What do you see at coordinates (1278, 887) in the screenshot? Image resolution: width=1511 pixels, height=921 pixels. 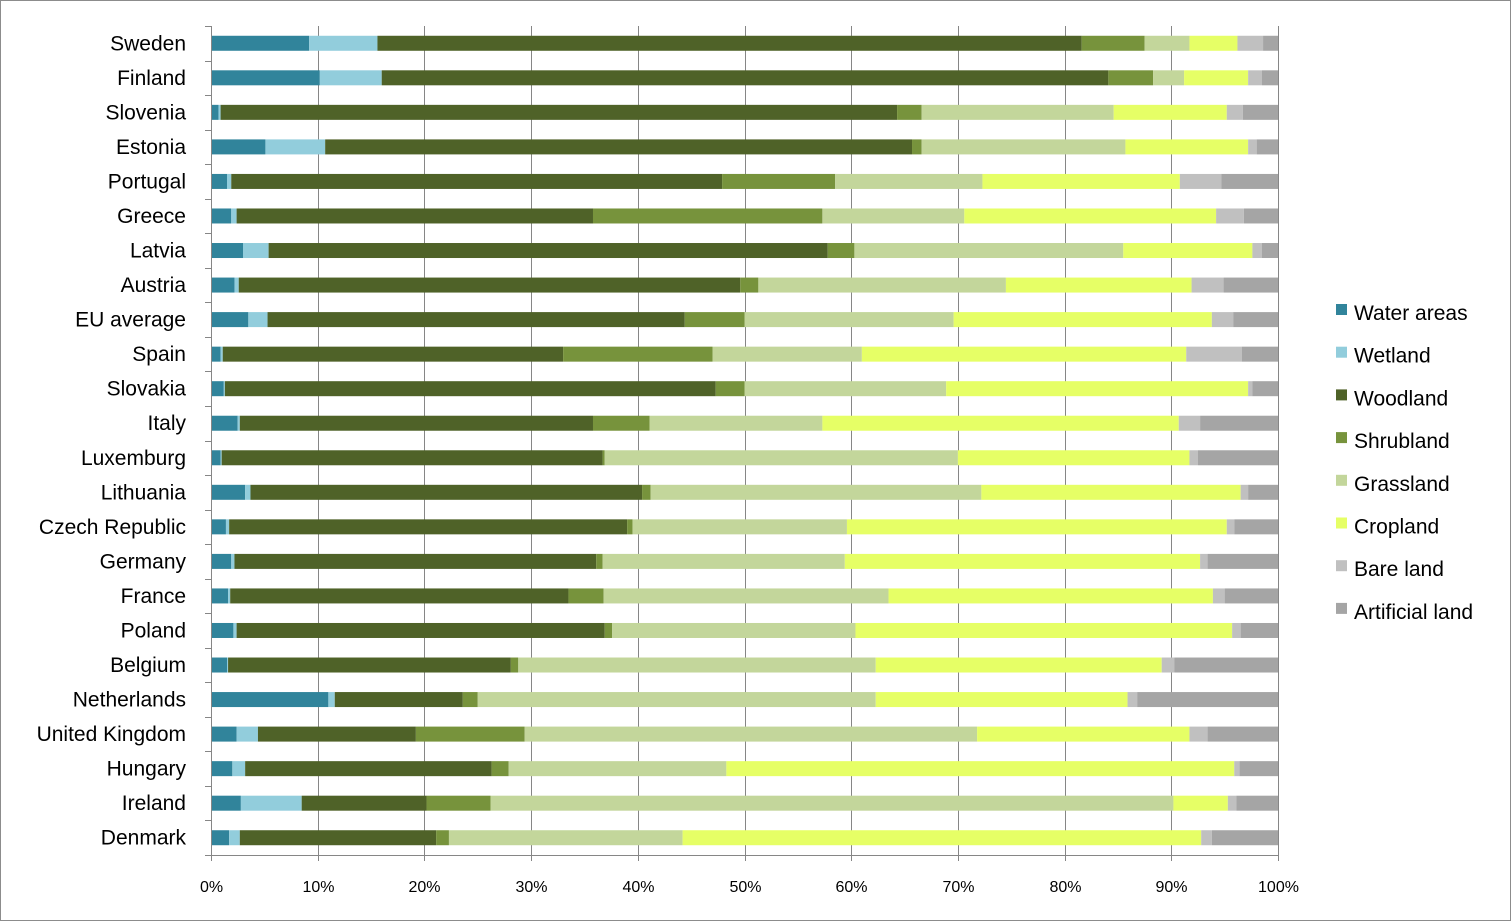 I see `x-tick-label: 100%` at bounding box center [1278, 887].